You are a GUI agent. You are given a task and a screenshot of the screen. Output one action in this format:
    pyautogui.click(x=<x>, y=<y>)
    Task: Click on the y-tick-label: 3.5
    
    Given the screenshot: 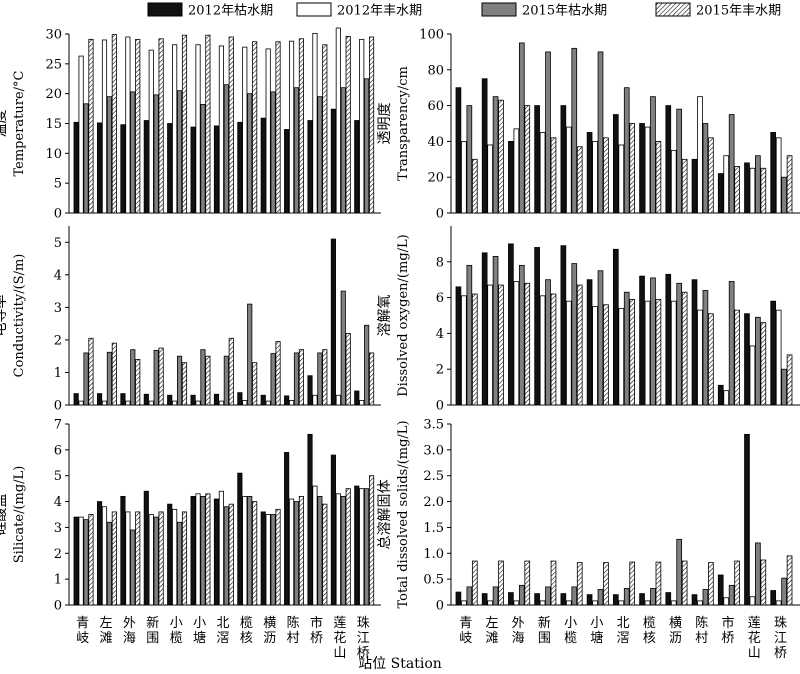 What is the action you would take?
    pyautogui.click(x=433, y=425)
    